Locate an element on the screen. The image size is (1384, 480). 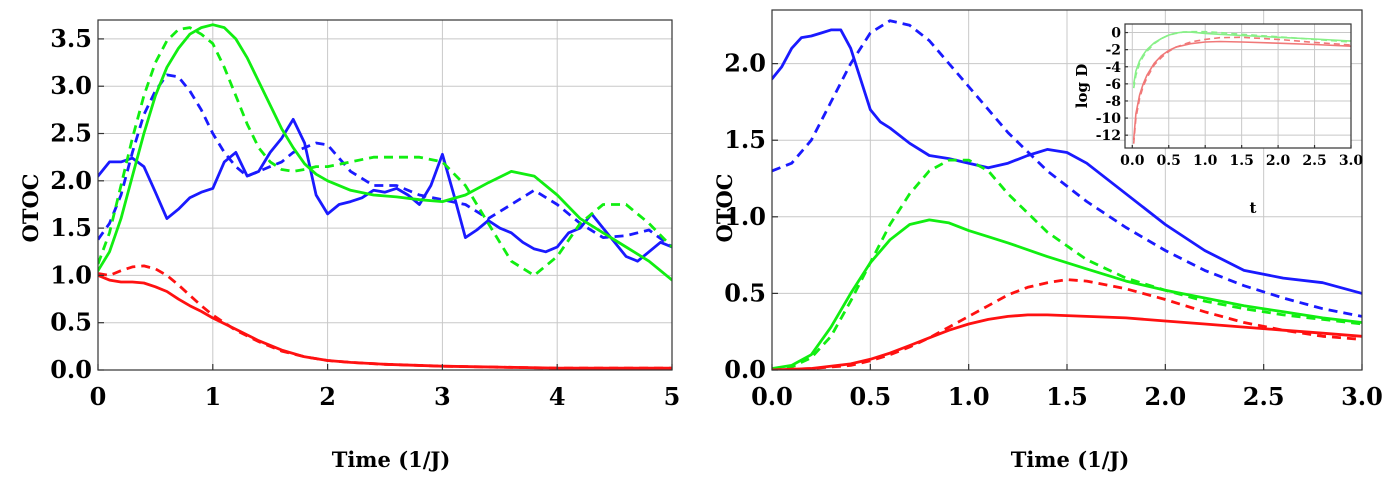
right-x-tick-label: 0.0 is located at coordinates (772, 396).